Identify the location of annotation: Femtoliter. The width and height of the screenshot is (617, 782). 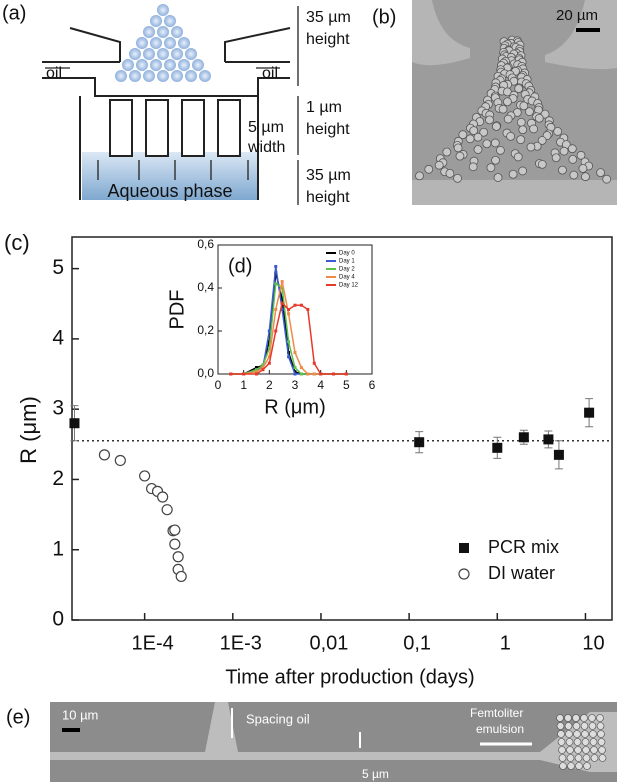
(496, 713).